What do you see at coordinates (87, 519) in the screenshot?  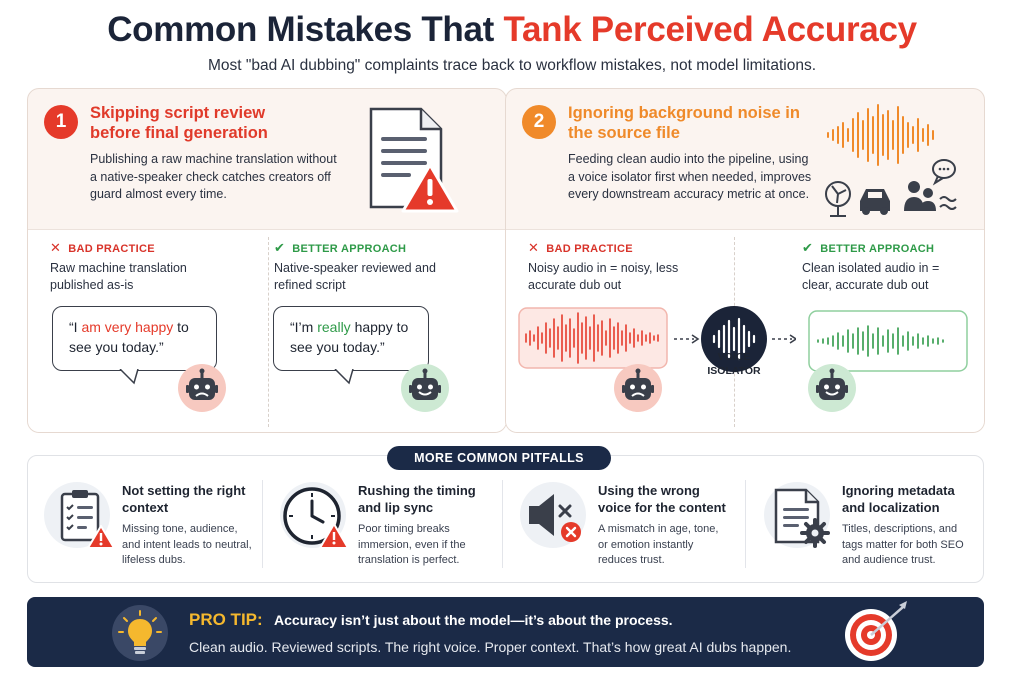 I see `clipboard-warning-icon` at bounding box center [87, 519].